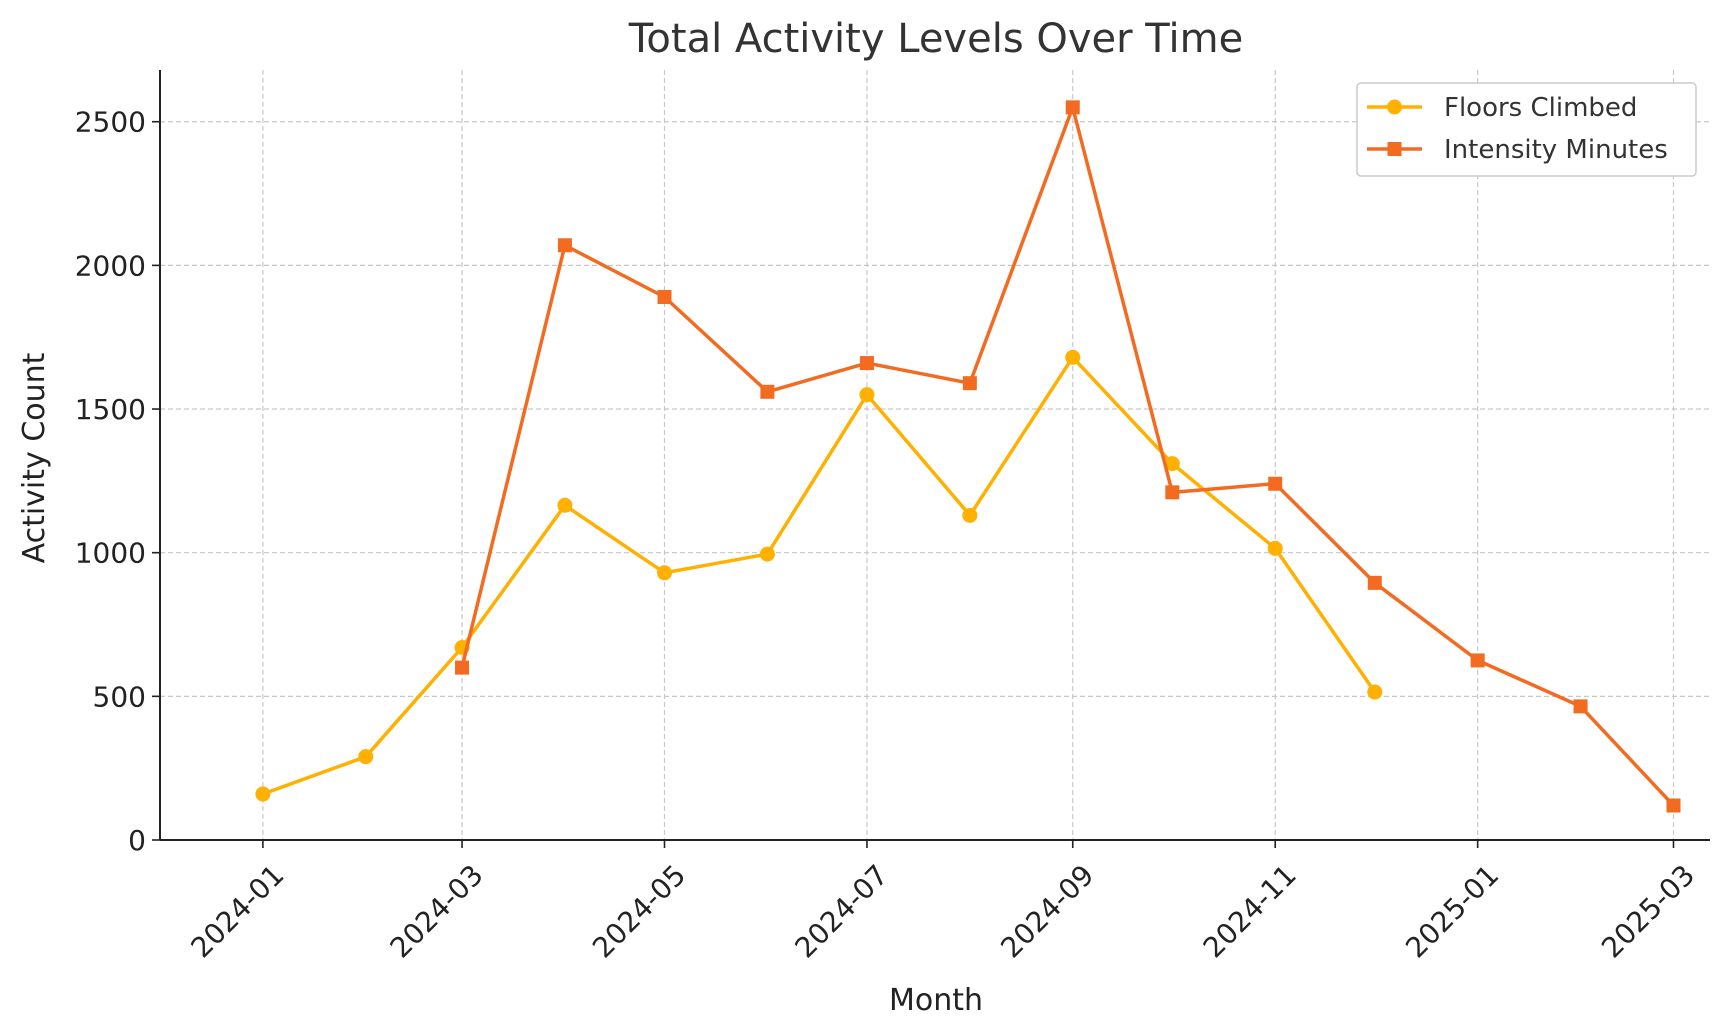  I want to click on legend-entry: Floors Climbed, so click(1502, 108).